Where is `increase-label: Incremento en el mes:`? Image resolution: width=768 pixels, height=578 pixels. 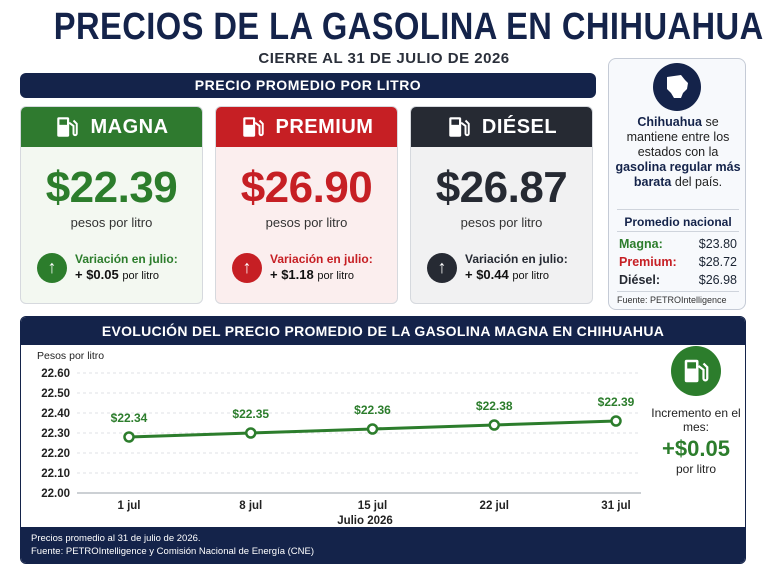
increase-label: Incremento en el mes: is located at coordinates (696, 420).